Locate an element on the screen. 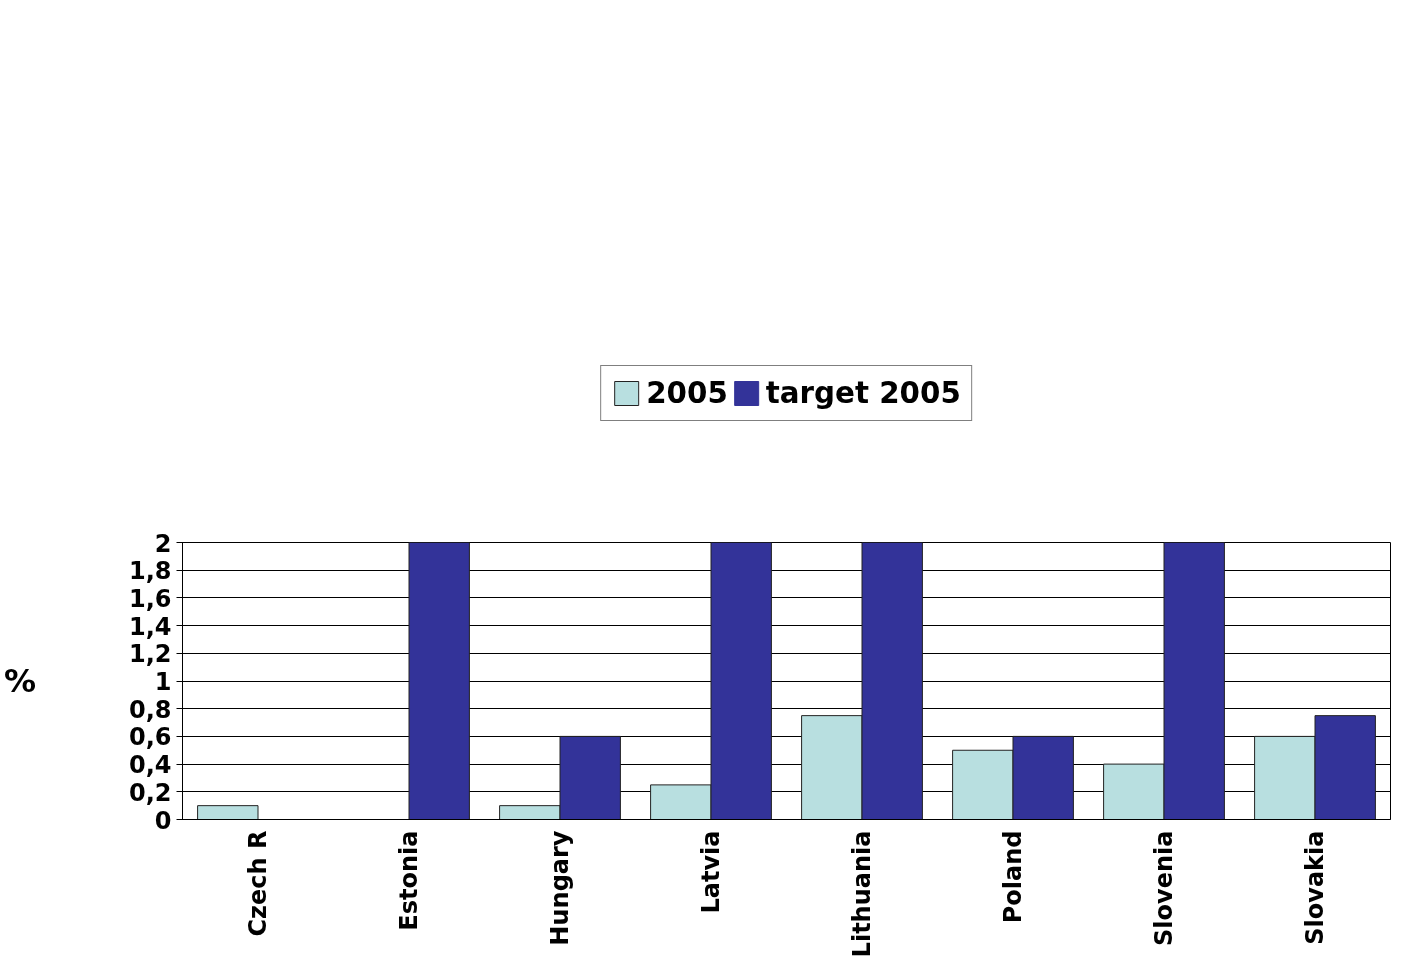 This screenshot has width=1426, height=976. x-tick-label: Slovakia is located at coordinates (1315, 887).